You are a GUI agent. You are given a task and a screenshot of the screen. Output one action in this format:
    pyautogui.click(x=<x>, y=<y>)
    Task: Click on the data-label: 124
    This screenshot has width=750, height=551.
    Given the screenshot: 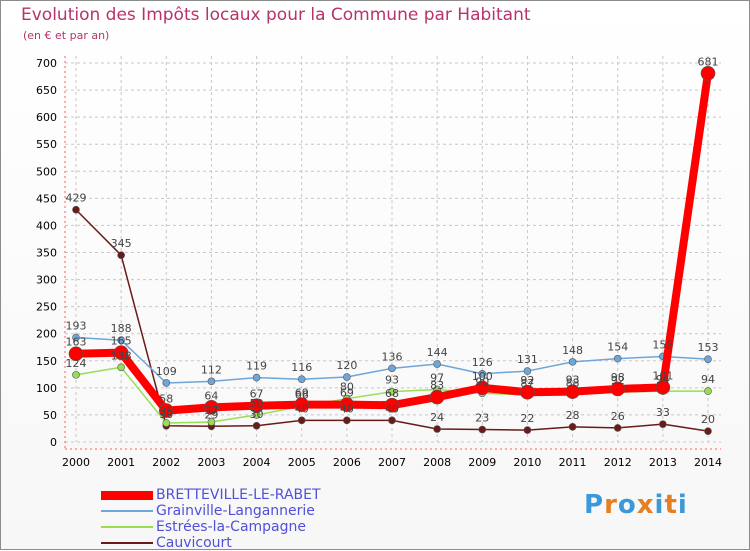 What is the action you would take?
    pyautogui.click(x=76, y=363)
    